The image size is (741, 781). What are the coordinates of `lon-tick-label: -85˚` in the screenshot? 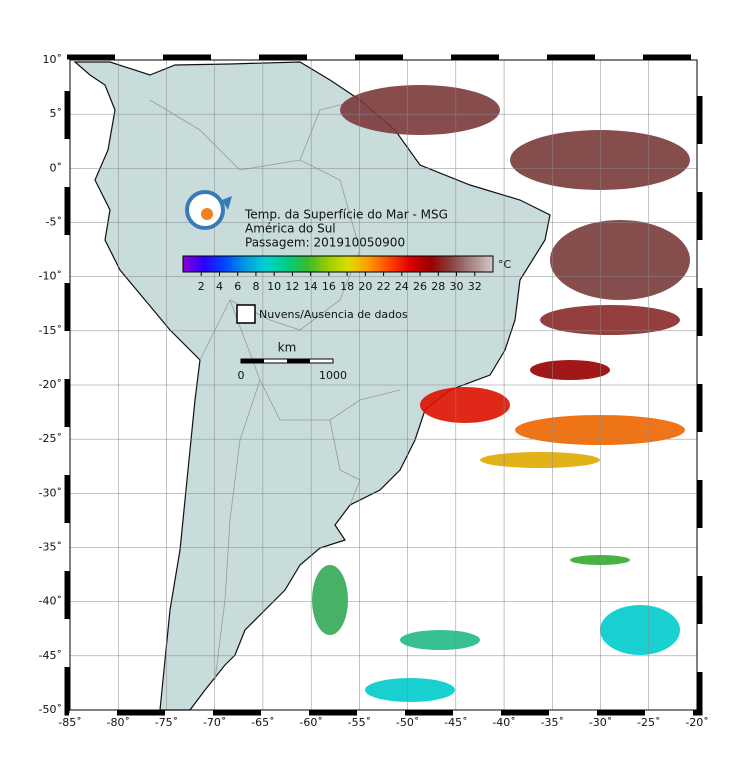 It's located at (69, 722).